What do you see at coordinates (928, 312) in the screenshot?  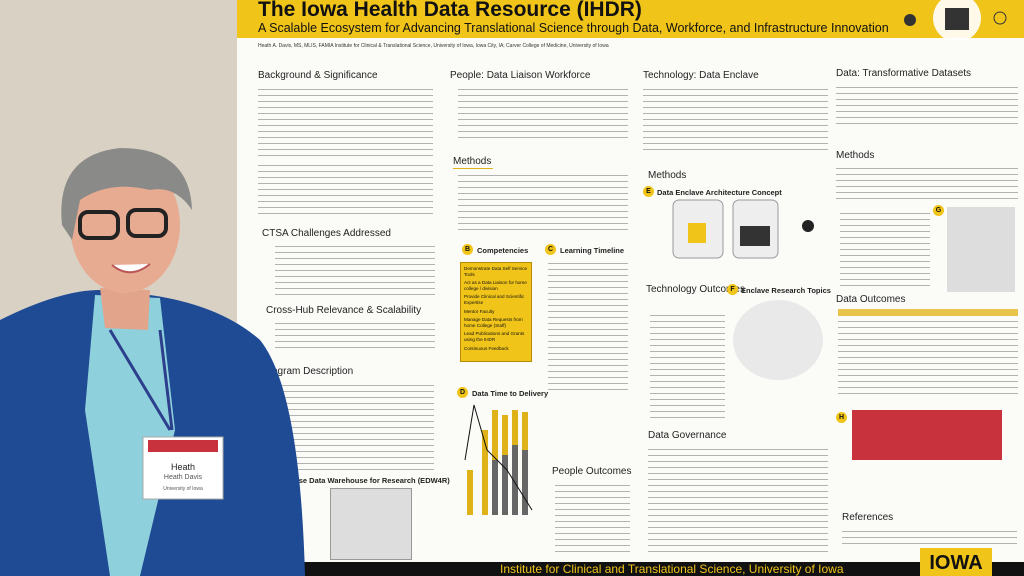 I see `table-header` at bounding box center [928, 312].